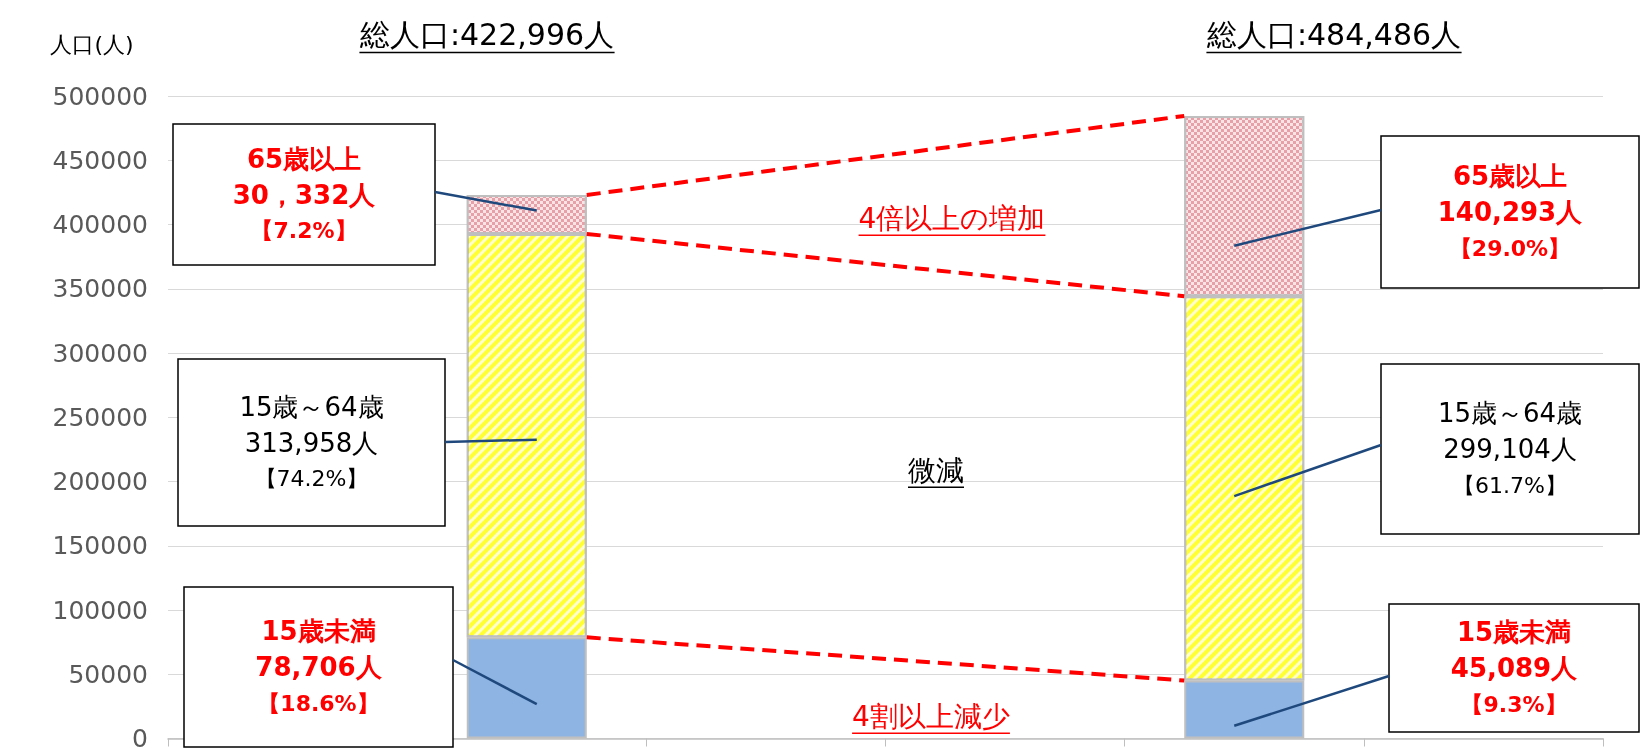 This screenshot has height=751, width=1643. Describe the element at coordinates (100, 417) in the screenshot. I see `y-tick-label: 250000` at that location.